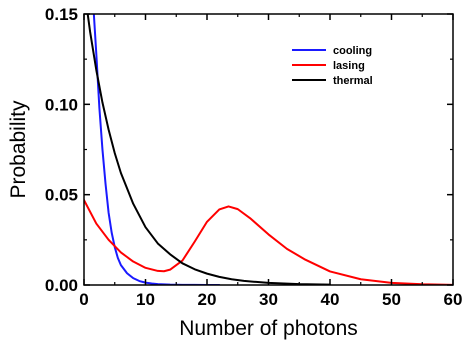 The image size is (464, 352). Describe the element at coordinates (18, 149) in the screenshot. I see `y-axis-label: Probability` at that location.